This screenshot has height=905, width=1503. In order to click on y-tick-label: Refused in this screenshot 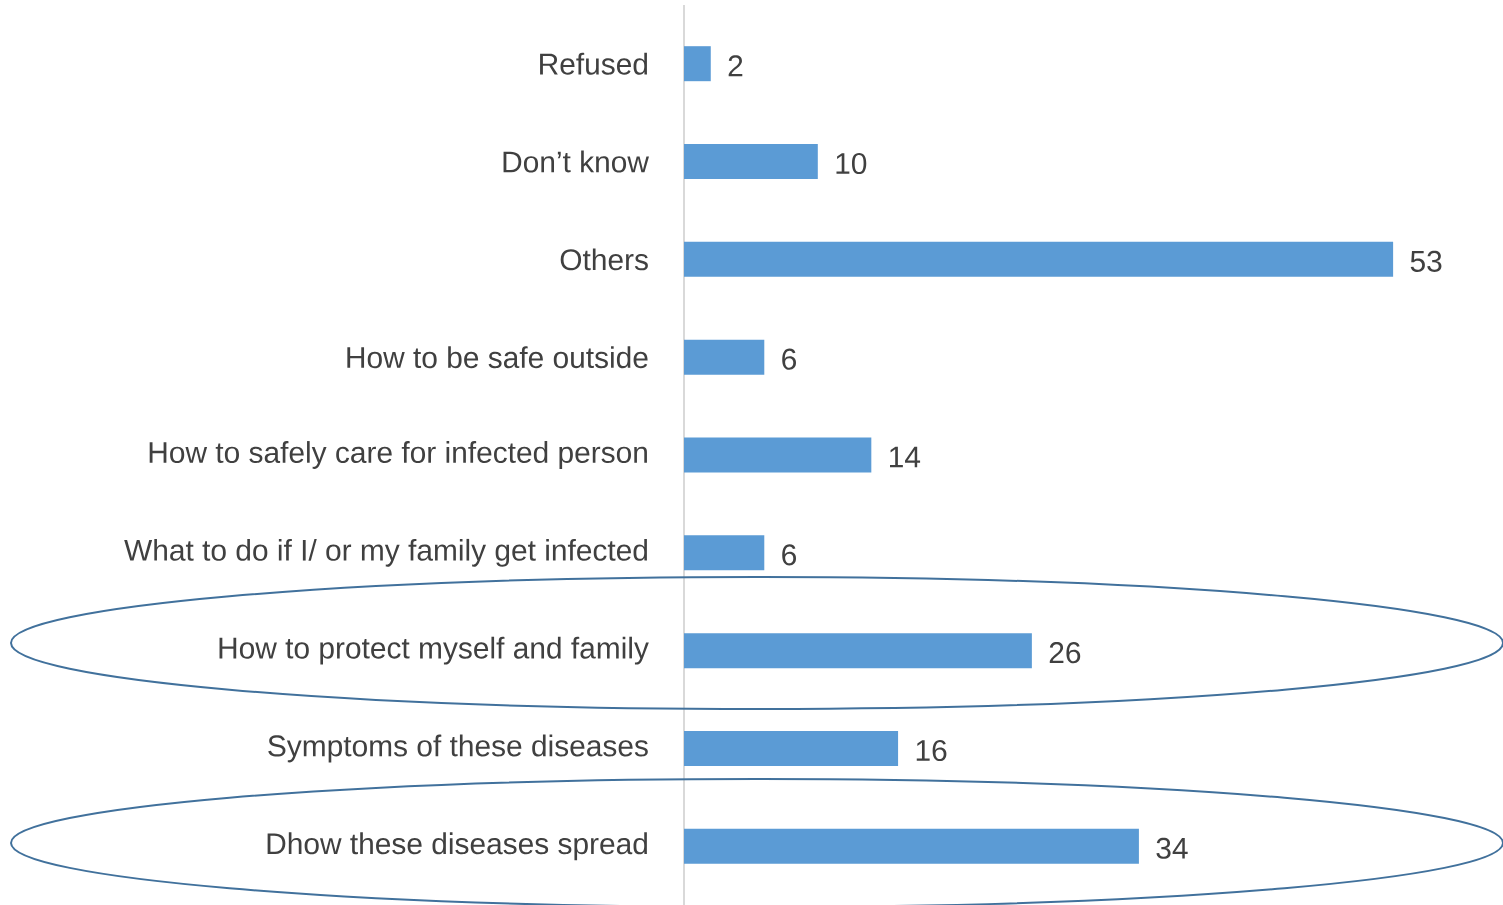, I will do `click(594, 63)`.